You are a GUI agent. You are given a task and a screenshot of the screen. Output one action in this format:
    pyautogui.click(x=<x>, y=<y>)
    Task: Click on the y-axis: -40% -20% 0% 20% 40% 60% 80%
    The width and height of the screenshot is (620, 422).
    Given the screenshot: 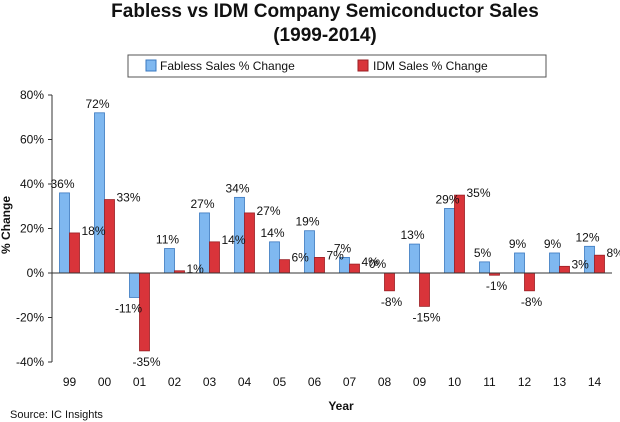 What is the action you would take?
    pyautogui.click(x=34, y=228)
    